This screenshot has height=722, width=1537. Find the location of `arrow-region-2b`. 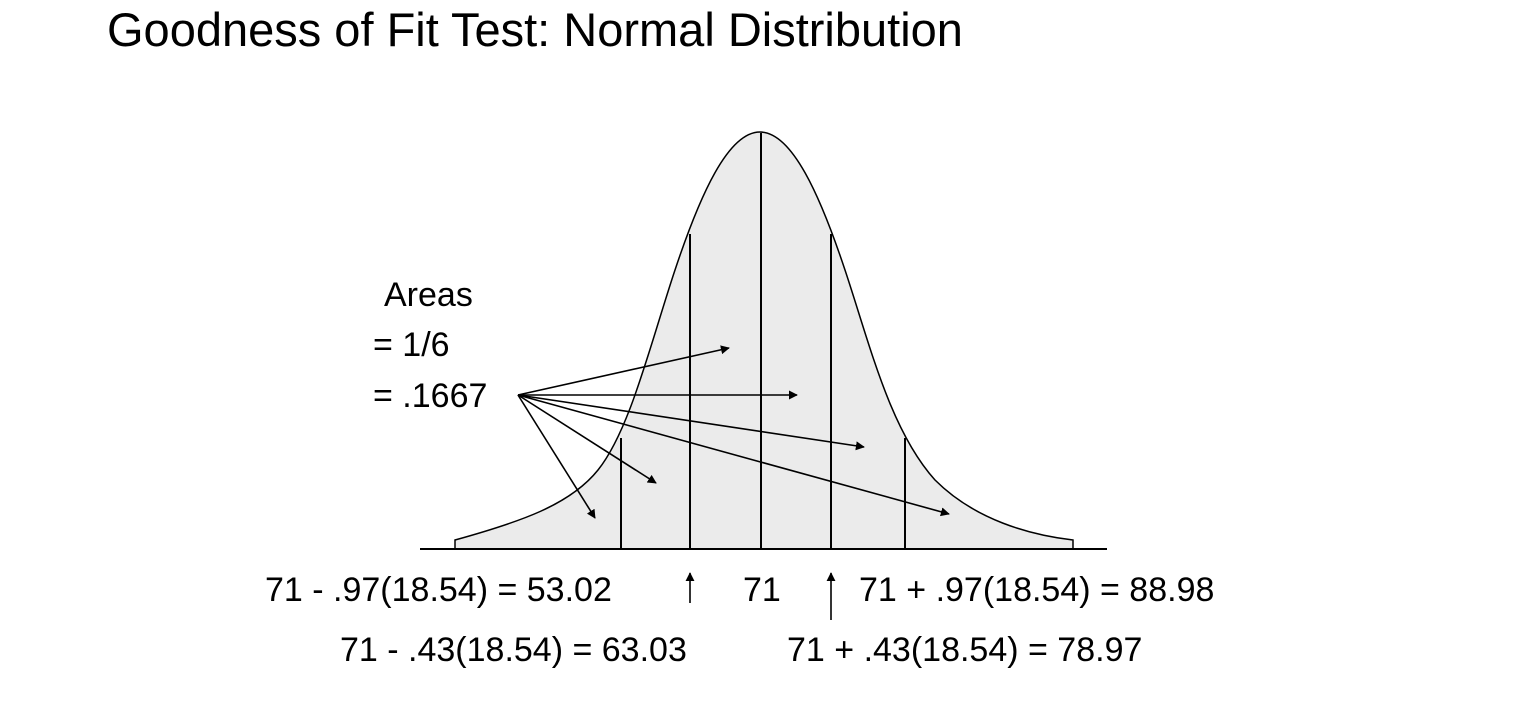

arrow-region-2b is located at coordinates (587, 439).